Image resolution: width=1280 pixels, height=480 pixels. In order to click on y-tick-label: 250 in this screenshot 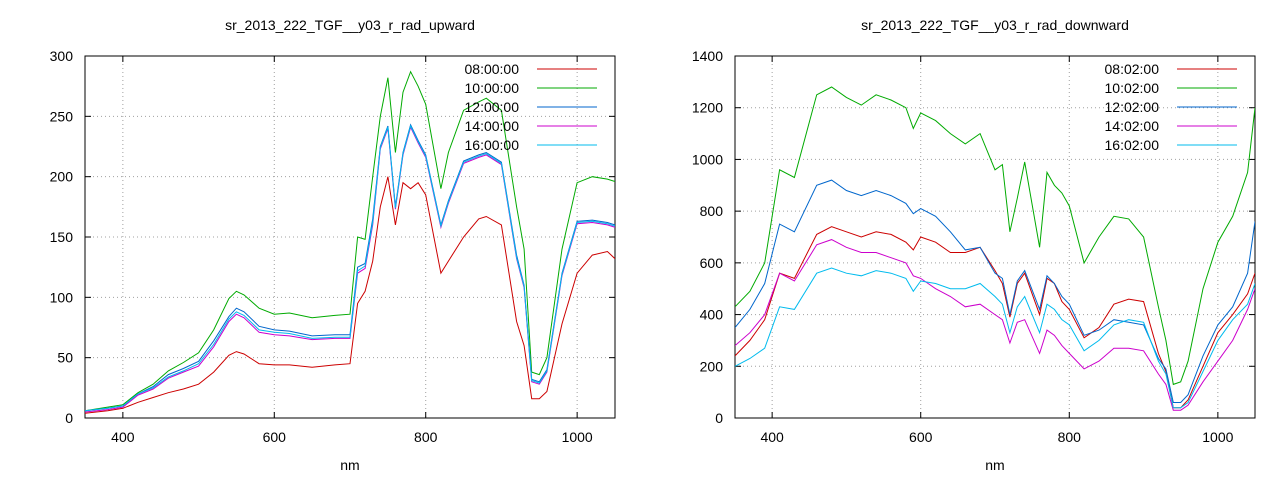, I will do `click(62, 116)`.